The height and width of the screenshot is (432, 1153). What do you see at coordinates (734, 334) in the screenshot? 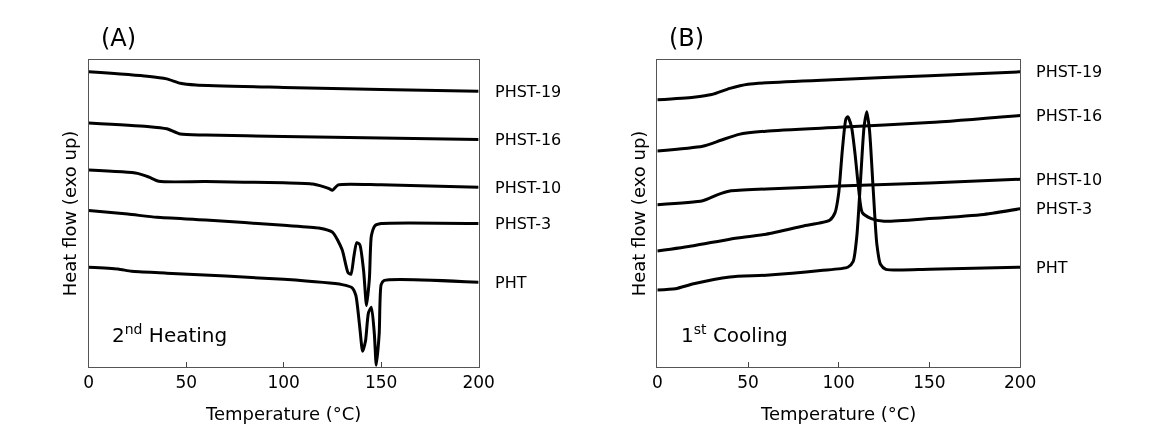
I see `annotation: 1$^{st}$ Cooling` at bounding box center [734, 334].